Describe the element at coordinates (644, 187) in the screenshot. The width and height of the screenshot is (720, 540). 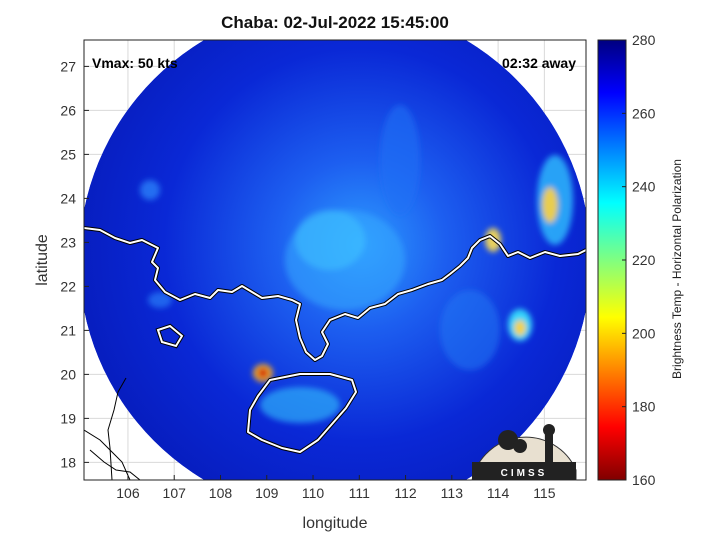
I see `colorbar-tick-label: 240` at that location.